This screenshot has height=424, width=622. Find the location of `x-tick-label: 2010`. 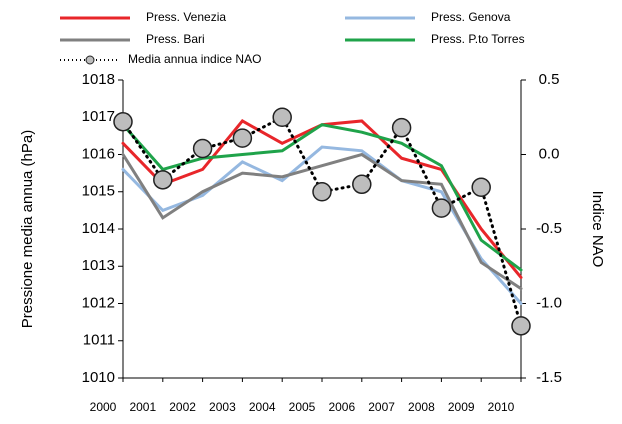

x-tick-label: 2010 is located at coordinates (501, 407).